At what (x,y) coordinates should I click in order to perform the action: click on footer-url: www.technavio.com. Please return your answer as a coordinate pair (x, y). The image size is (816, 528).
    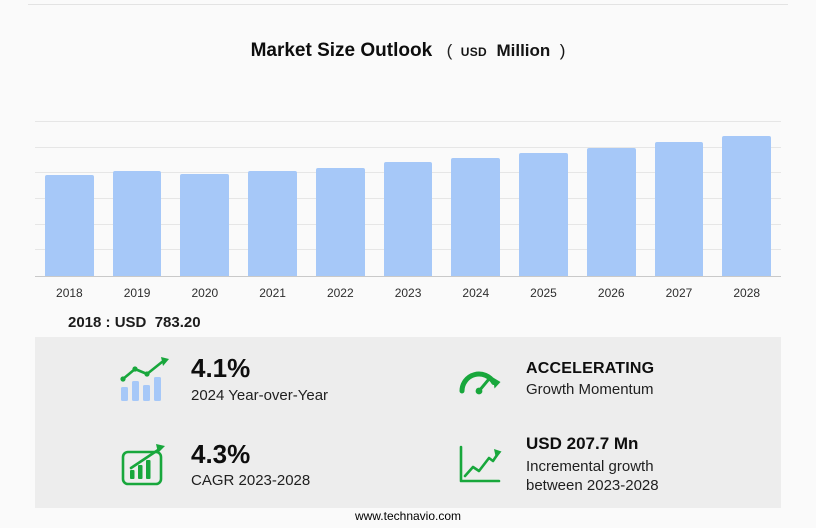
    Looking at the image, I should click on (408, 516).